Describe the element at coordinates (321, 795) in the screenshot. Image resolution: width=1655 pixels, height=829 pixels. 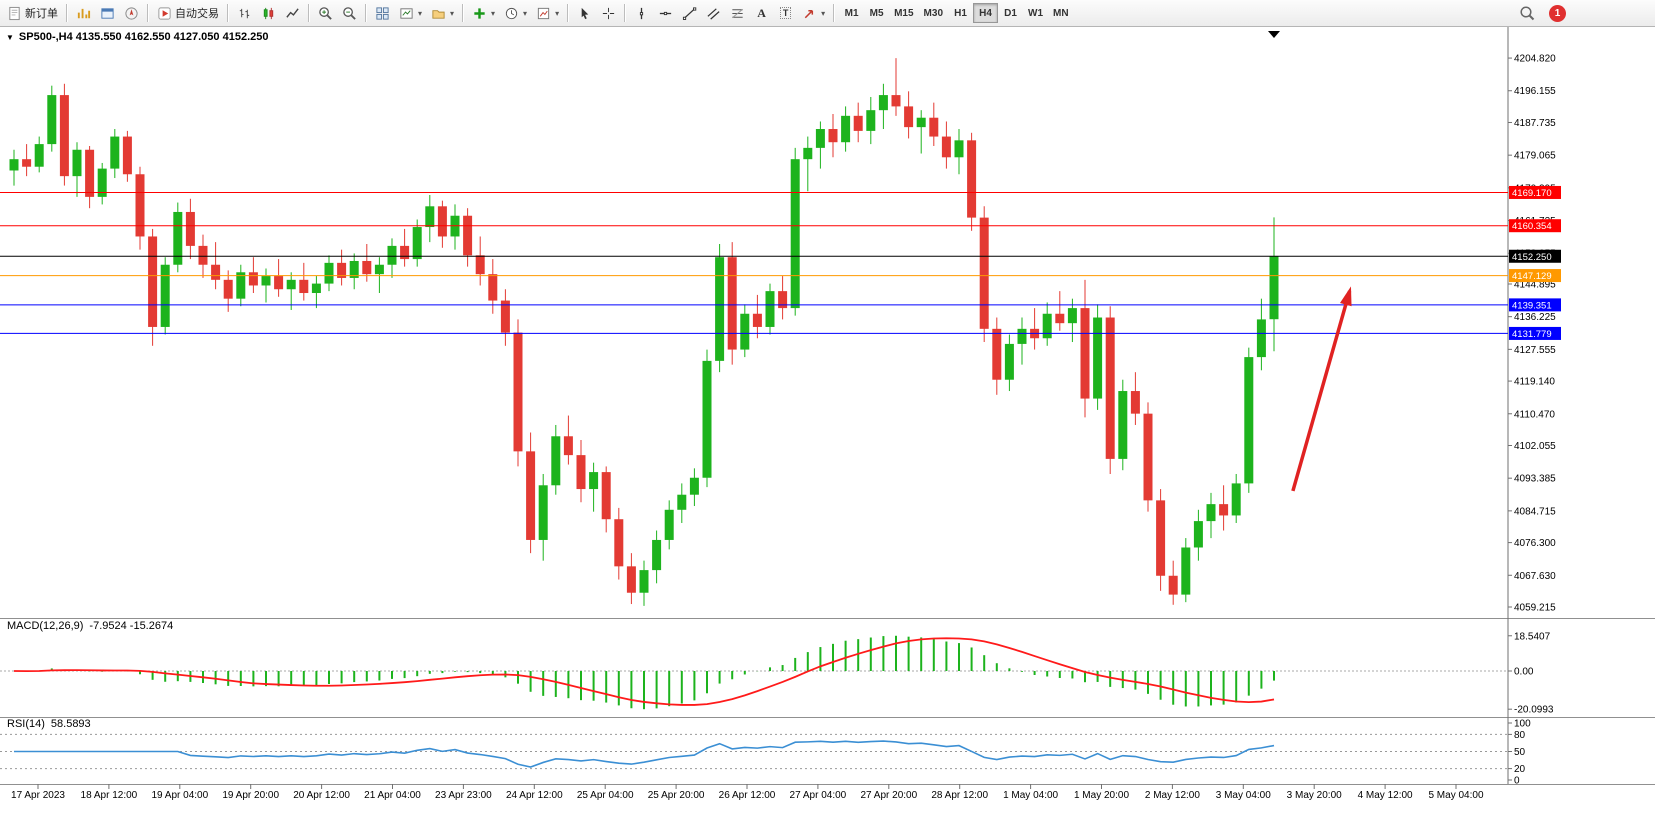
I see `svg-text: 20 Apr 12:00` at that location.